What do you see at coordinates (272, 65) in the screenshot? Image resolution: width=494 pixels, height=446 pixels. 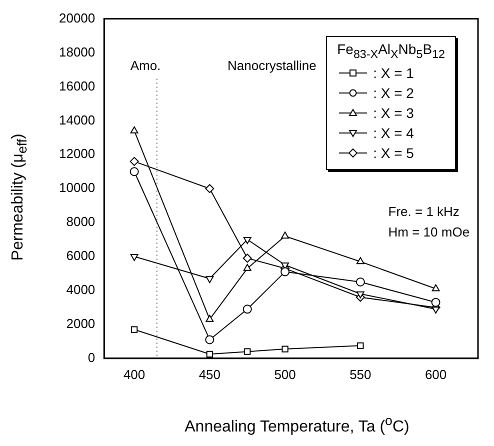 I see `annotation: Nanocrystalline` at bounding box center [272, 65].